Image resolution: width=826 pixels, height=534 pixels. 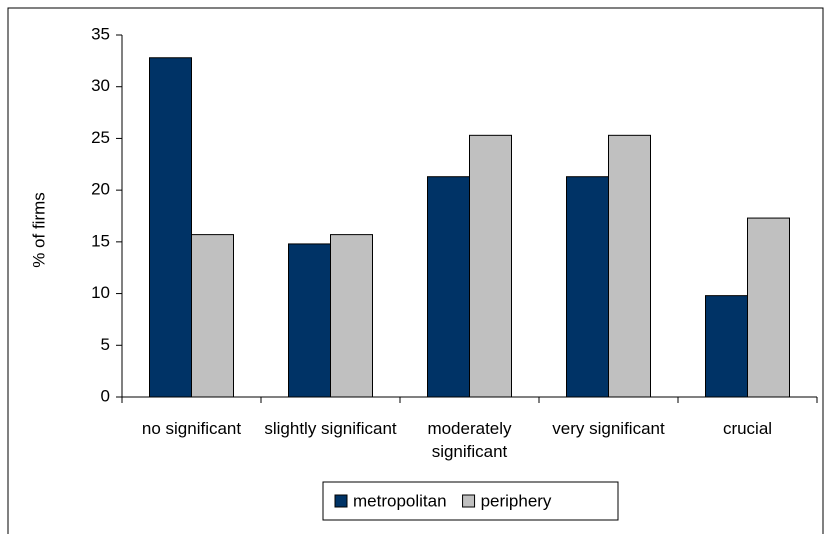 What do you see at coordinates (100, 85) in the screenshot?
I see `y-tick-label: 30` at bounding box center [100, 85].